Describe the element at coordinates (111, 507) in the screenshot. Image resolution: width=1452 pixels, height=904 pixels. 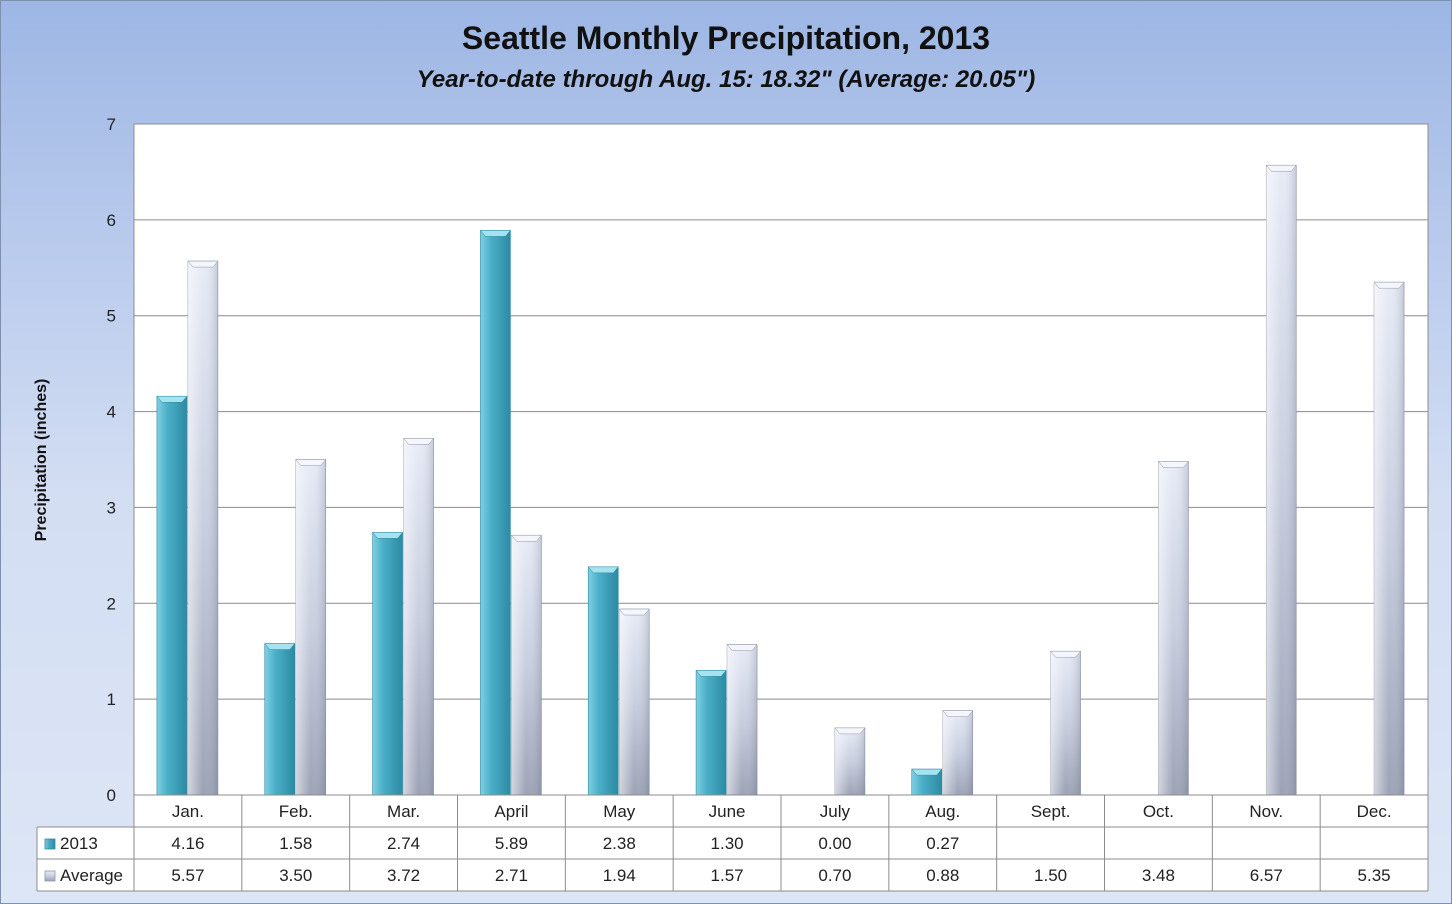
I see `y-tick-label: 3` at that location.